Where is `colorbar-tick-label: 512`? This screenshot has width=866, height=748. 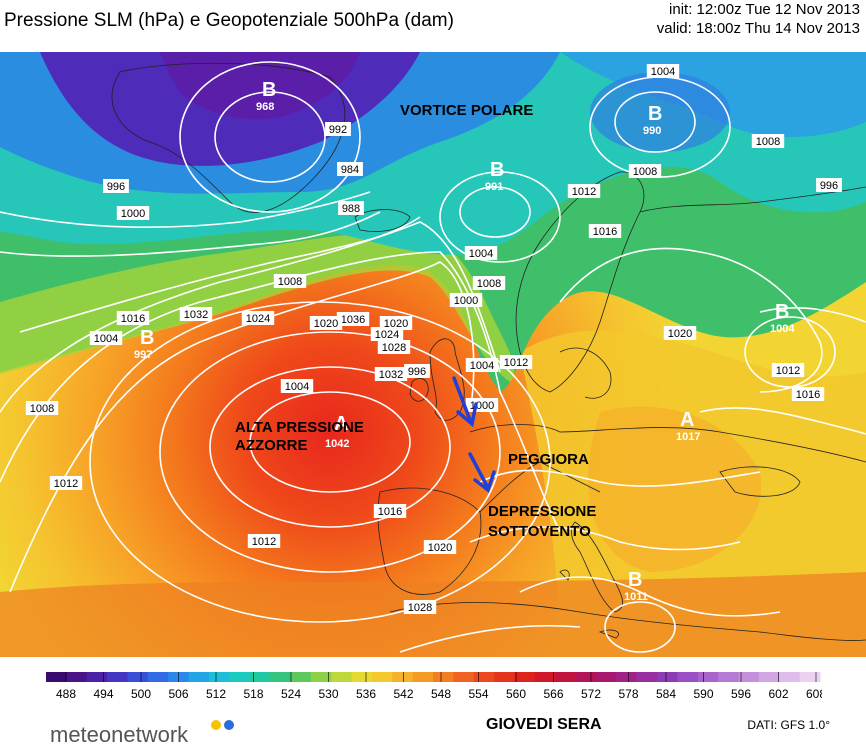 colorbar-tick-label: 512 is located at coordinates (216, 694).